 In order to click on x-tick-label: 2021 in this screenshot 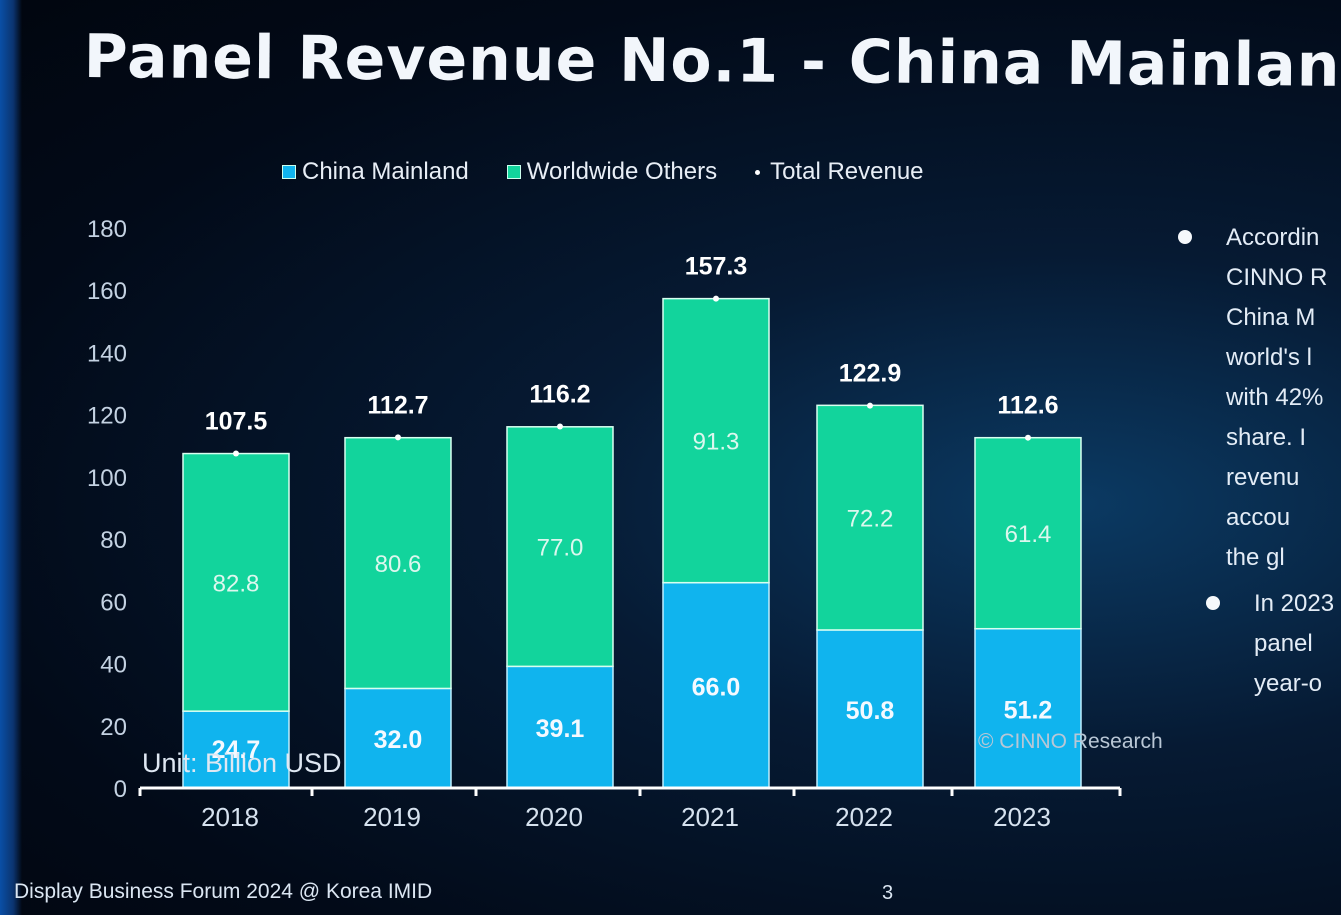, I will do `click(710, 817)`.